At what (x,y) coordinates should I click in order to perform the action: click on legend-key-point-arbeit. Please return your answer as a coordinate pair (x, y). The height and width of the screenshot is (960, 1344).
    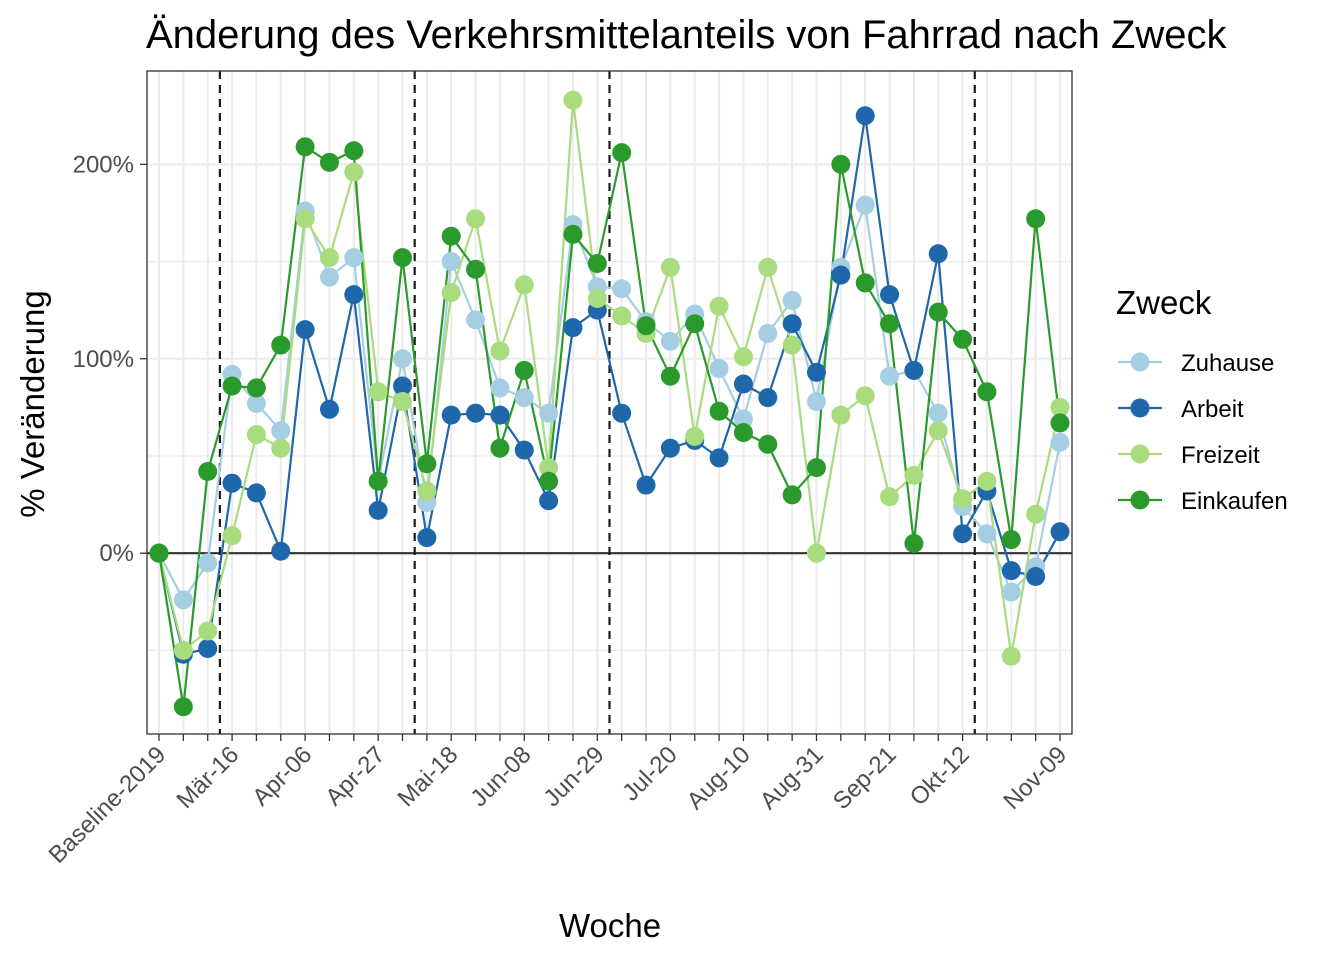
    Looking at the image, I should click on (1140, 408).